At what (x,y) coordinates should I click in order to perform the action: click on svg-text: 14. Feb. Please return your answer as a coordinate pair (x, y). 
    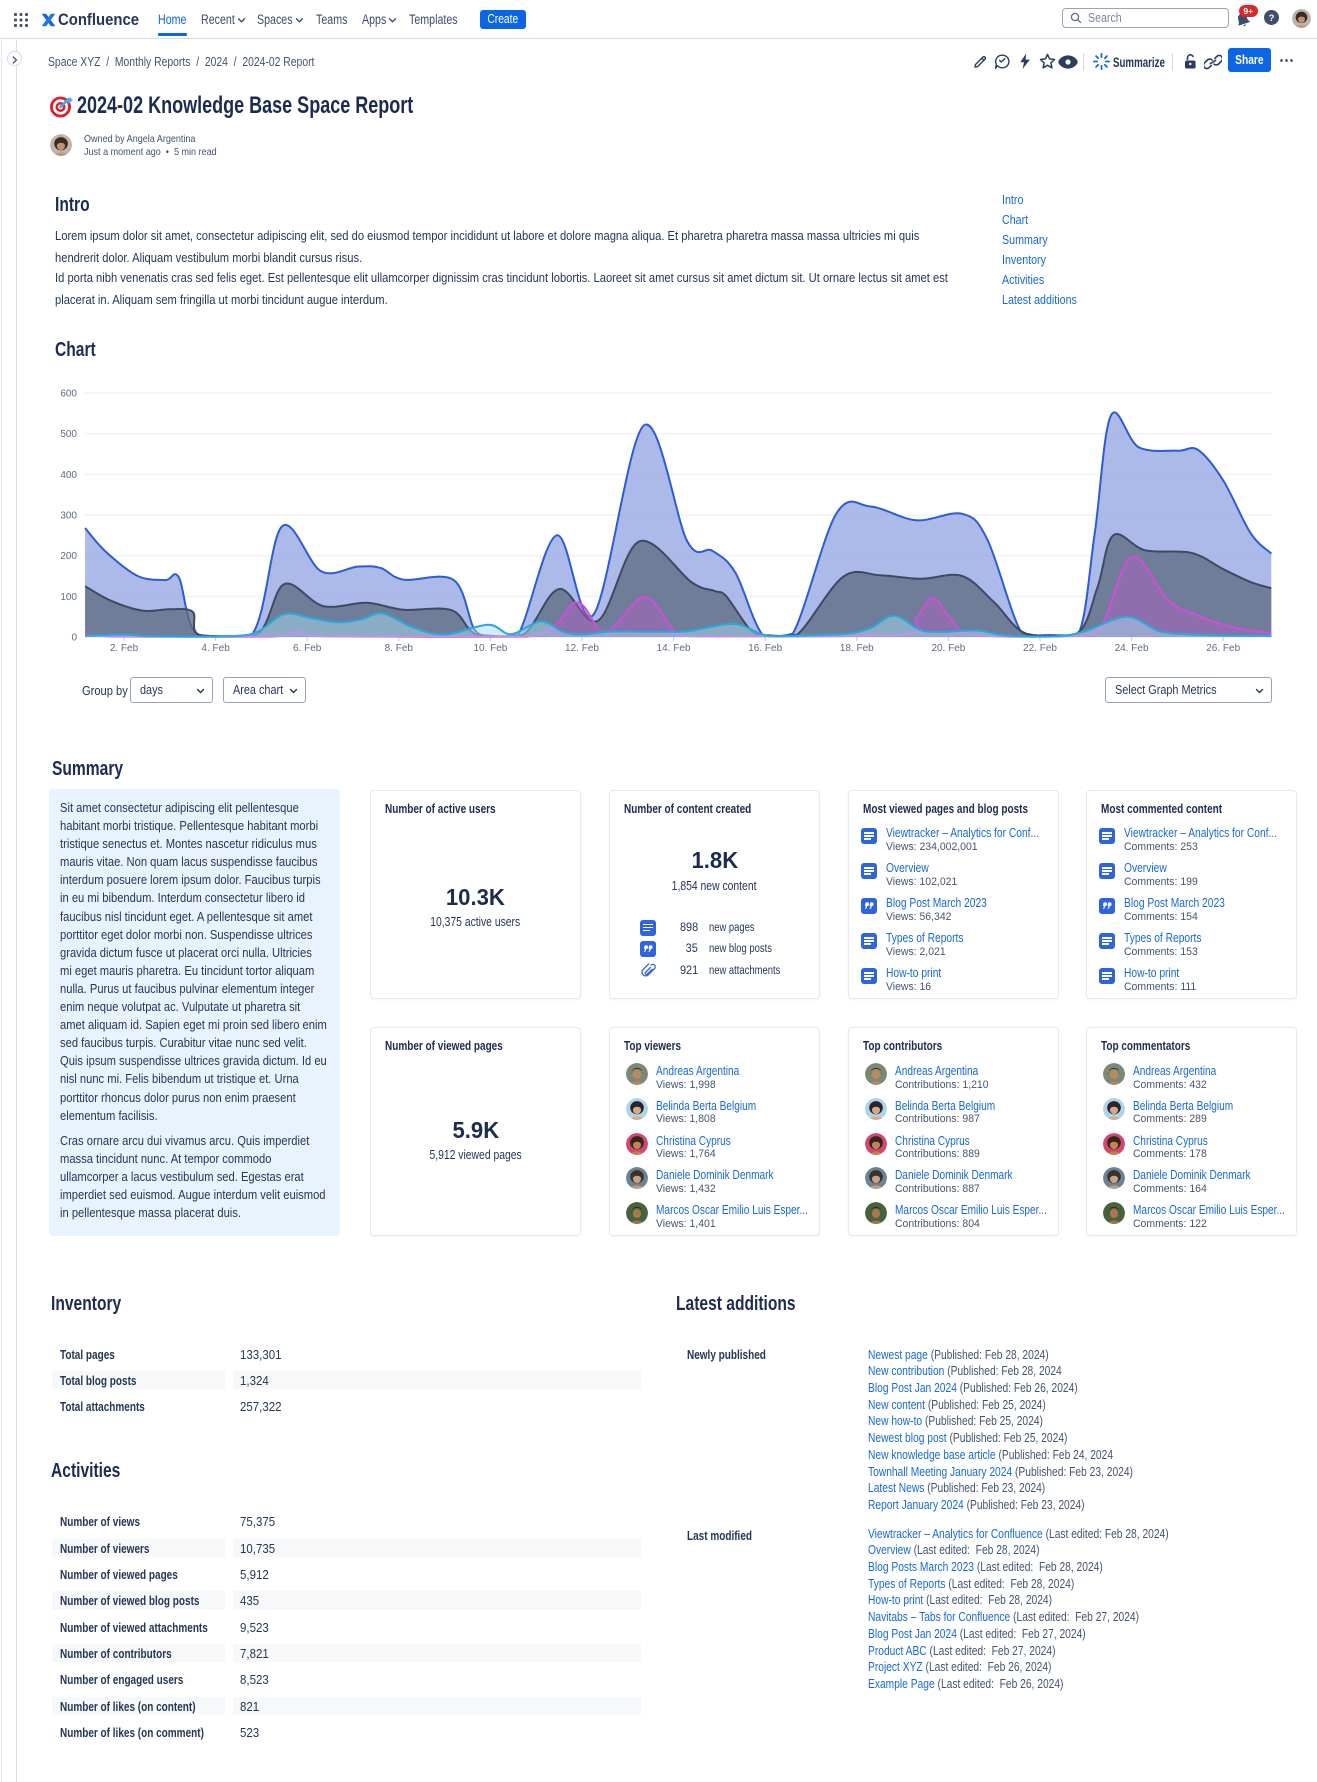
    Looking at the image, I should click on (674, 648).